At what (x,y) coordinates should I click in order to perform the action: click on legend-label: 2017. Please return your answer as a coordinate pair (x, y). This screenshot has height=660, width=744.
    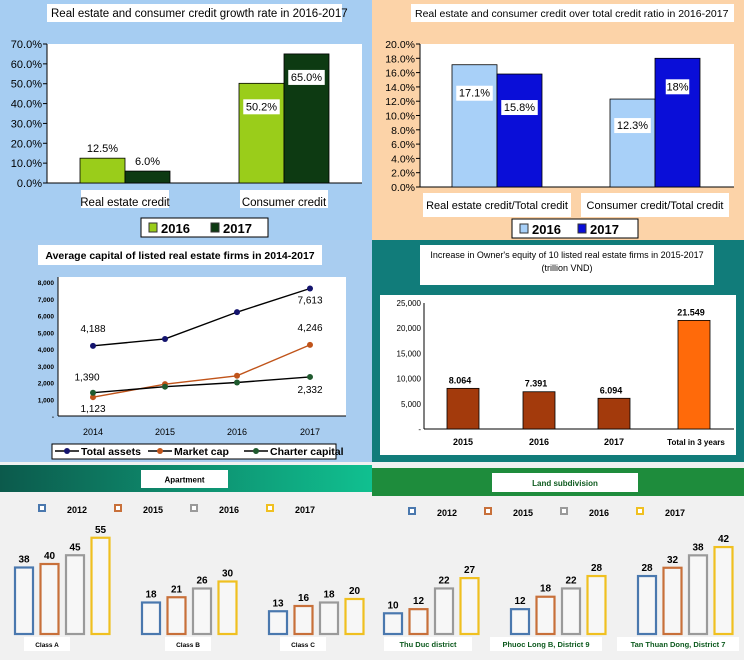
    Looking at the image, I should click on (604, 229).